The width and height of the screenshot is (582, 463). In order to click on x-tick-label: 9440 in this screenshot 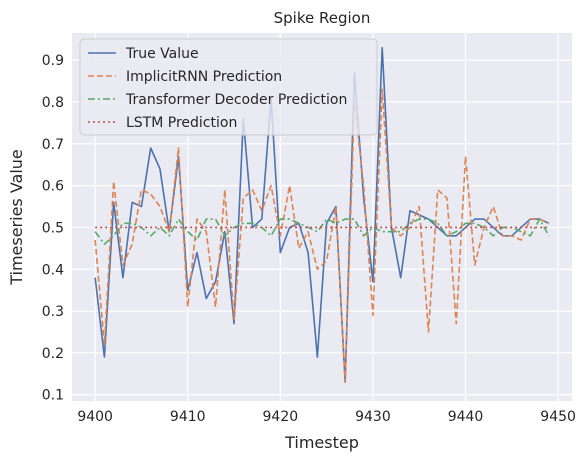, I will do `click(466, 417)`.